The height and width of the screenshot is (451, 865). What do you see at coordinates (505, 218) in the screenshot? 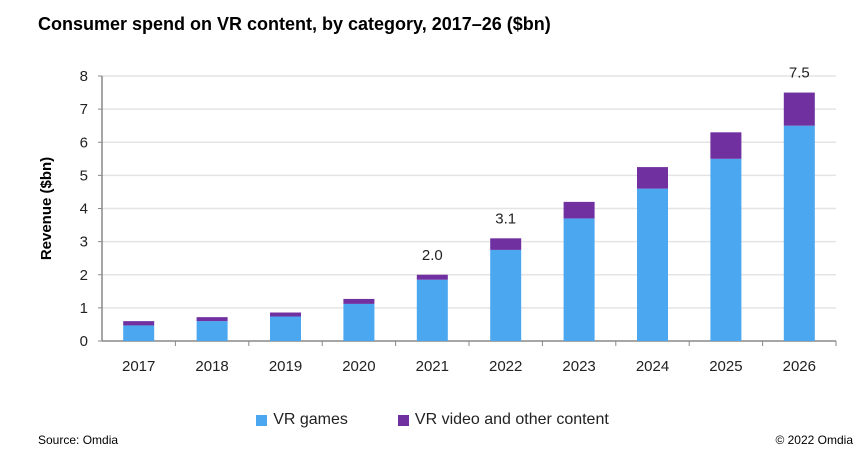
I see `data-label: 3.1` at bounding box center [505, 218].